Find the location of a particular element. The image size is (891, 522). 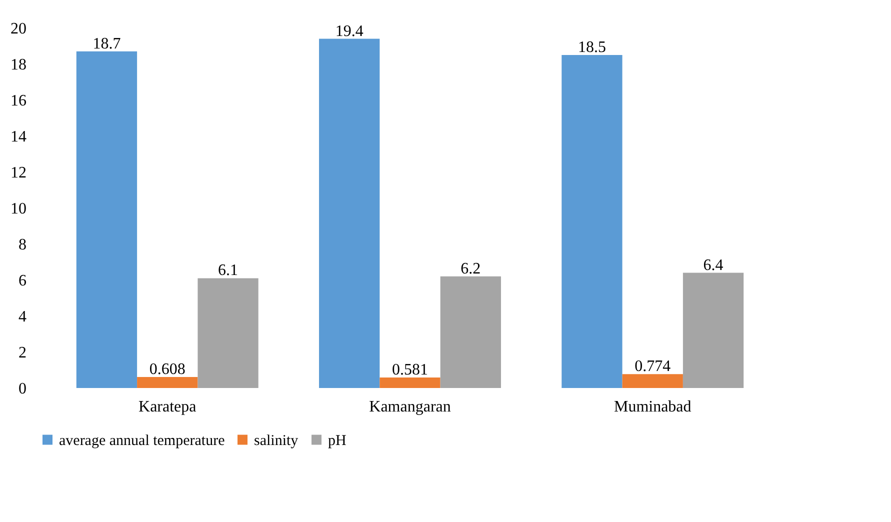

y-tick-label: 12 is located at coordinates (18, 173).